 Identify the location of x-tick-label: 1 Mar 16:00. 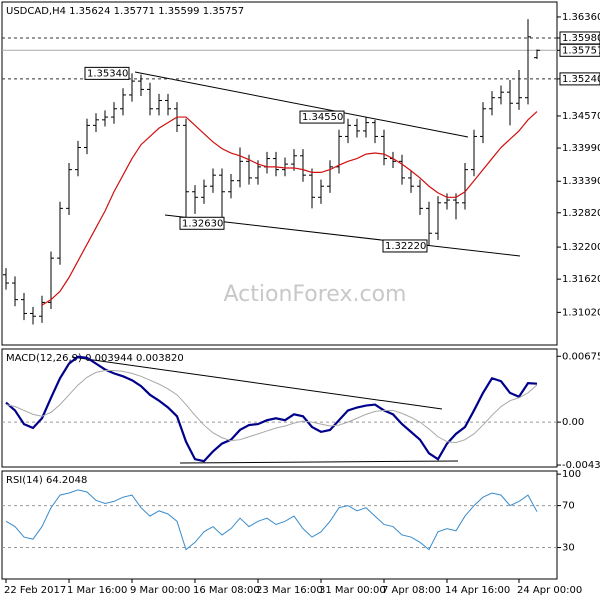
(97, 590).